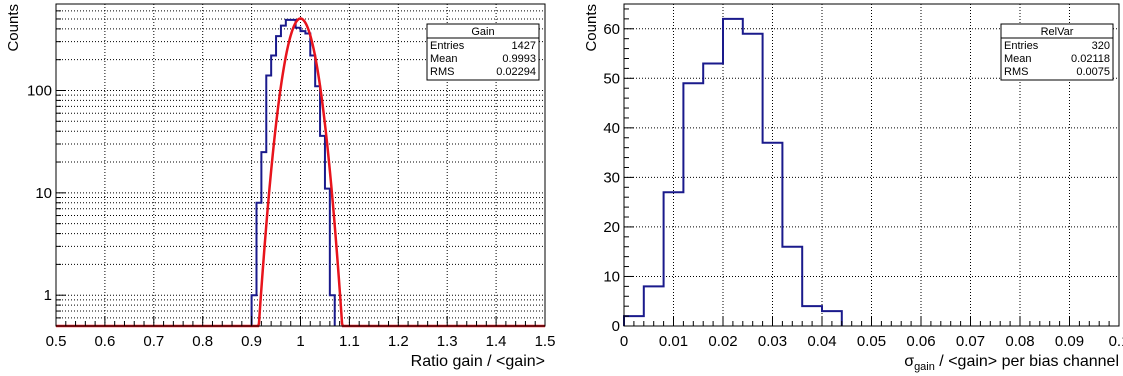 The width and height of the screenshot is (1123, 376). I want to click on x-tick-label: 0.02, so click(722, 341).